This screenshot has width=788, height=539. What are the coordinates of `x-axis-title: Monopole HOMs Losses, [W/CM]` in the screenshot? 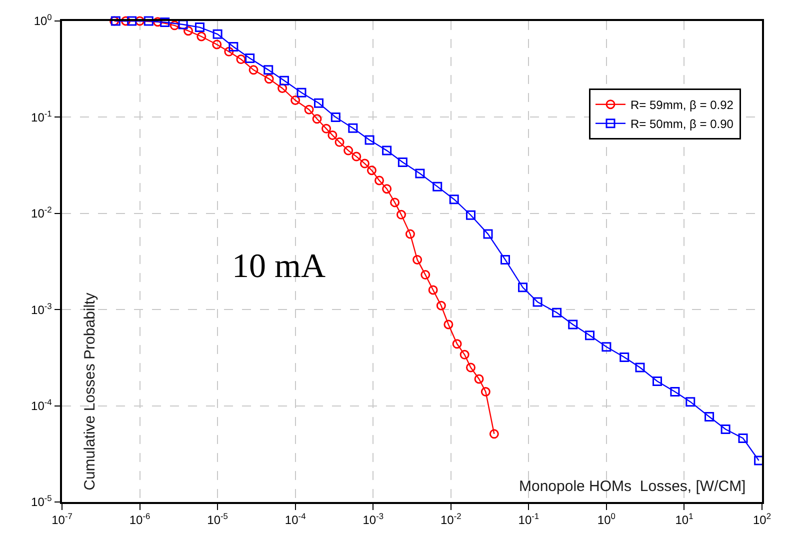 It's located at (632, 486).